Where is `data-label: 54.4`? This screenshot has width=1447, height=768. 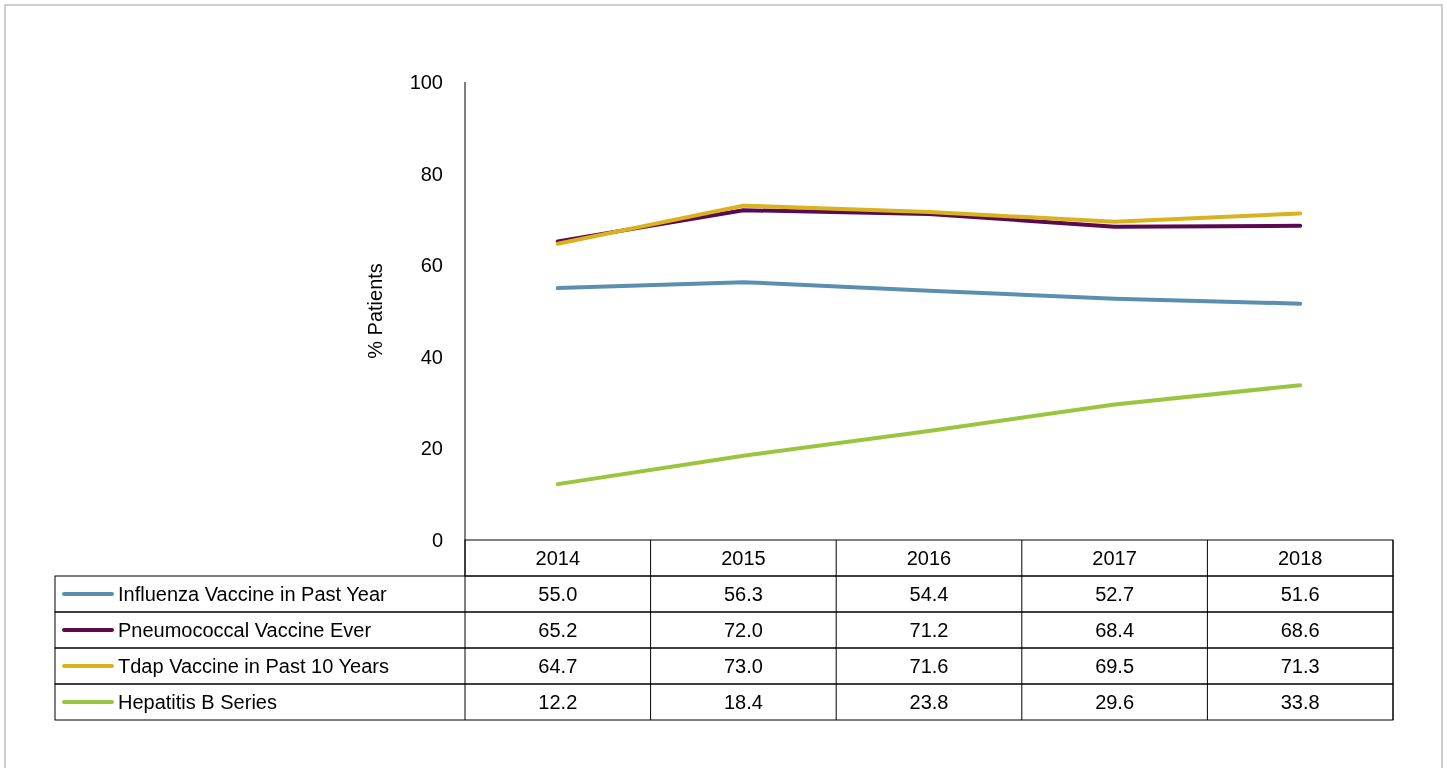
data-label: 54.4 is located at coordinates (929, 594).